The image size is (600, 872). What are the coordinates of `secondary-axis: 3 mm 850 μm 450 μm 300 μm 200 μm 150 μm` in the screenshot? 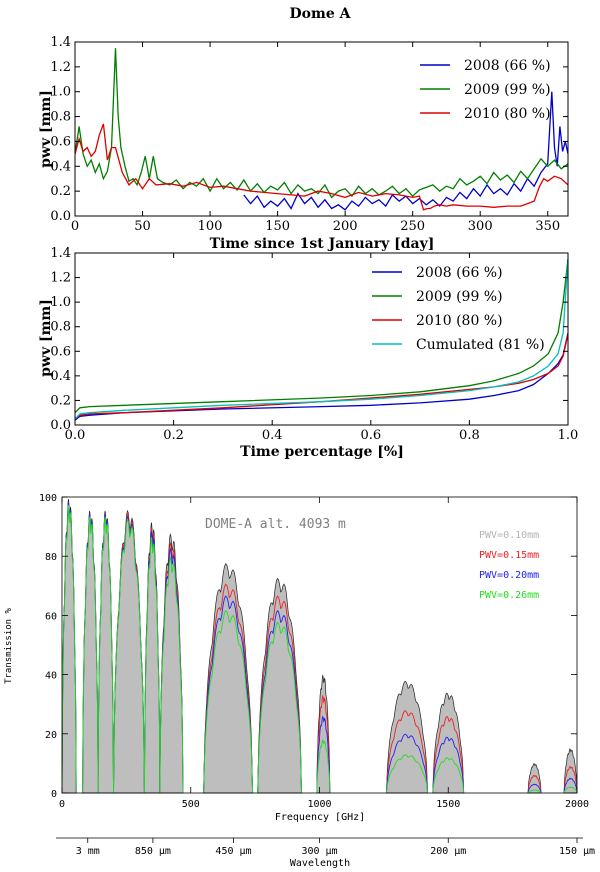 It's located at (325, 847).